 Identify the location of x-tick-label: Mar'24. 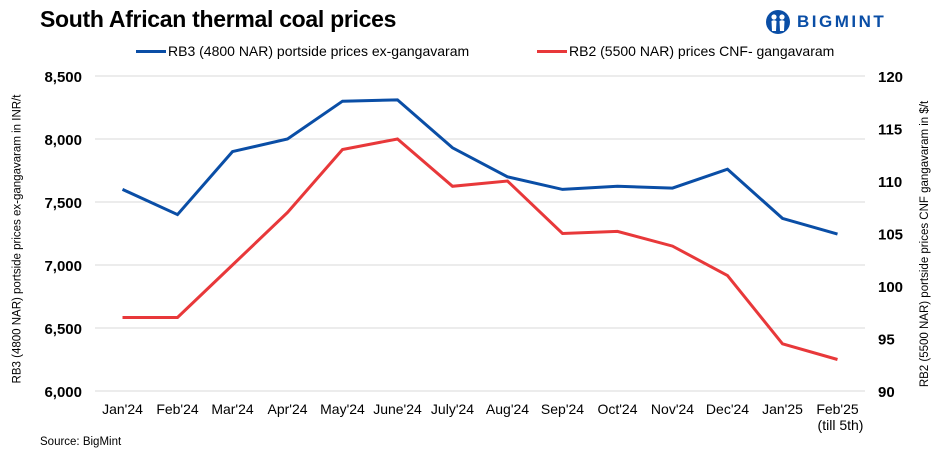
(232, 409).